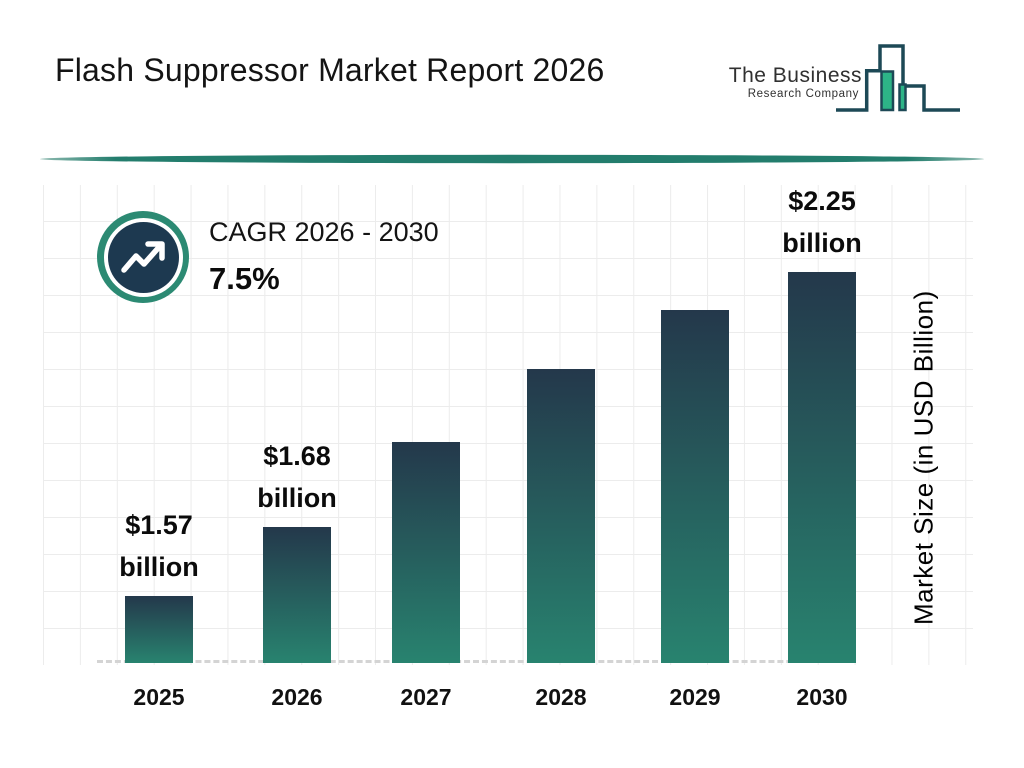 The height and width of the screenshot is (768, 1024). What do you see at coordinates (561, 516) in the screenshot?
I see `bar-2028` at bounding box center [561, 516].